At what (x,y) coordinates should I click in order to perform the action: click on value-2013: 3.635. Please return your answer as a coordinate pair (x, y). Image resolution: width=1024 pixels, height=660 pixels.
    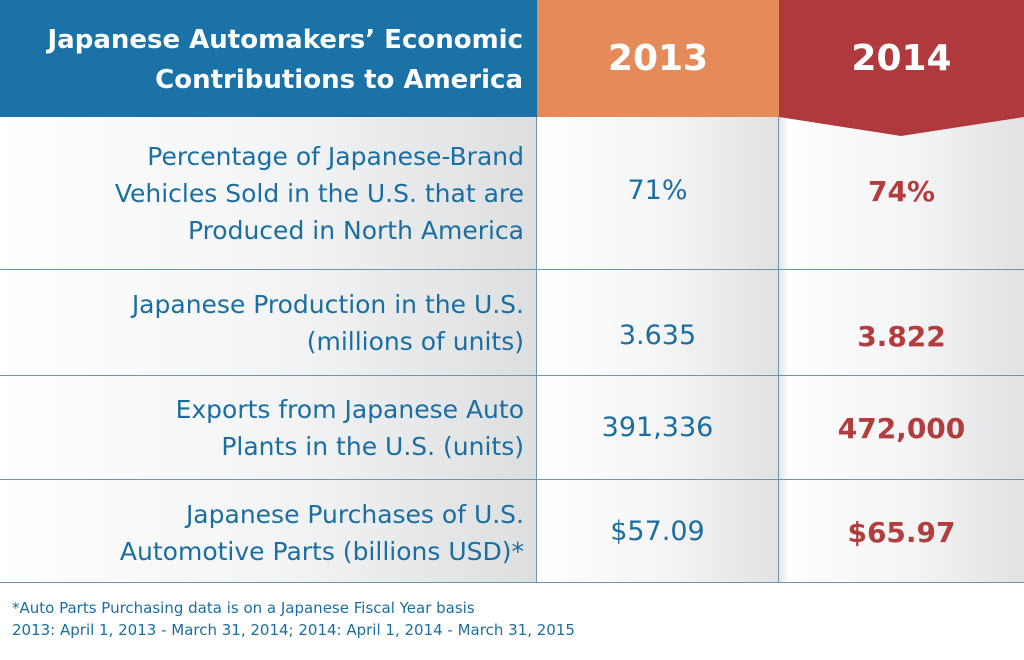
    Looking at the image, I should click on (658, 322).